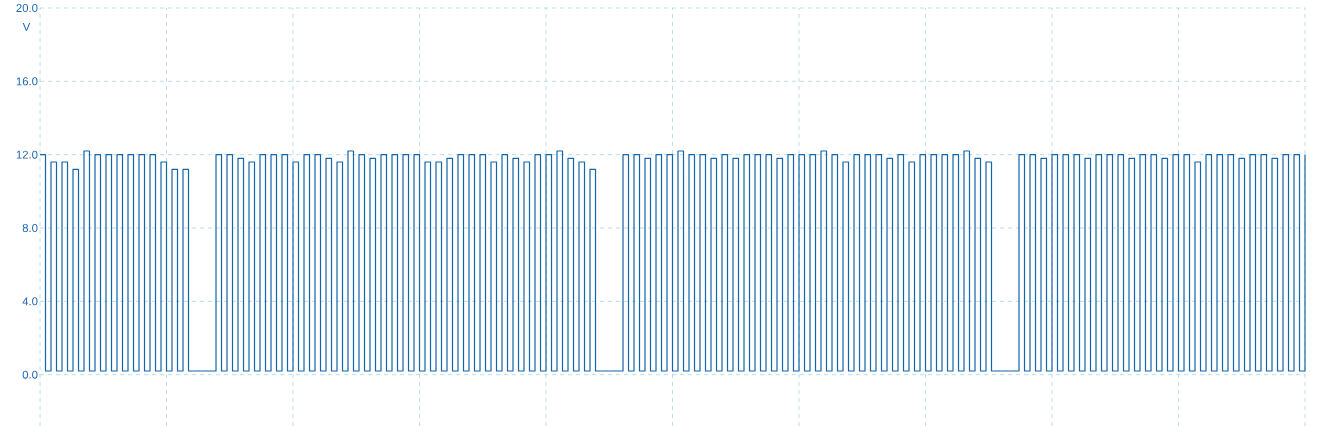 Image resolution: width=1321 pixels, height=426 pixels. What do you see at coordinates (30, 301) in the screenshot?
I see `y-tick-label: 4.0` at bounding box center [30, 301].